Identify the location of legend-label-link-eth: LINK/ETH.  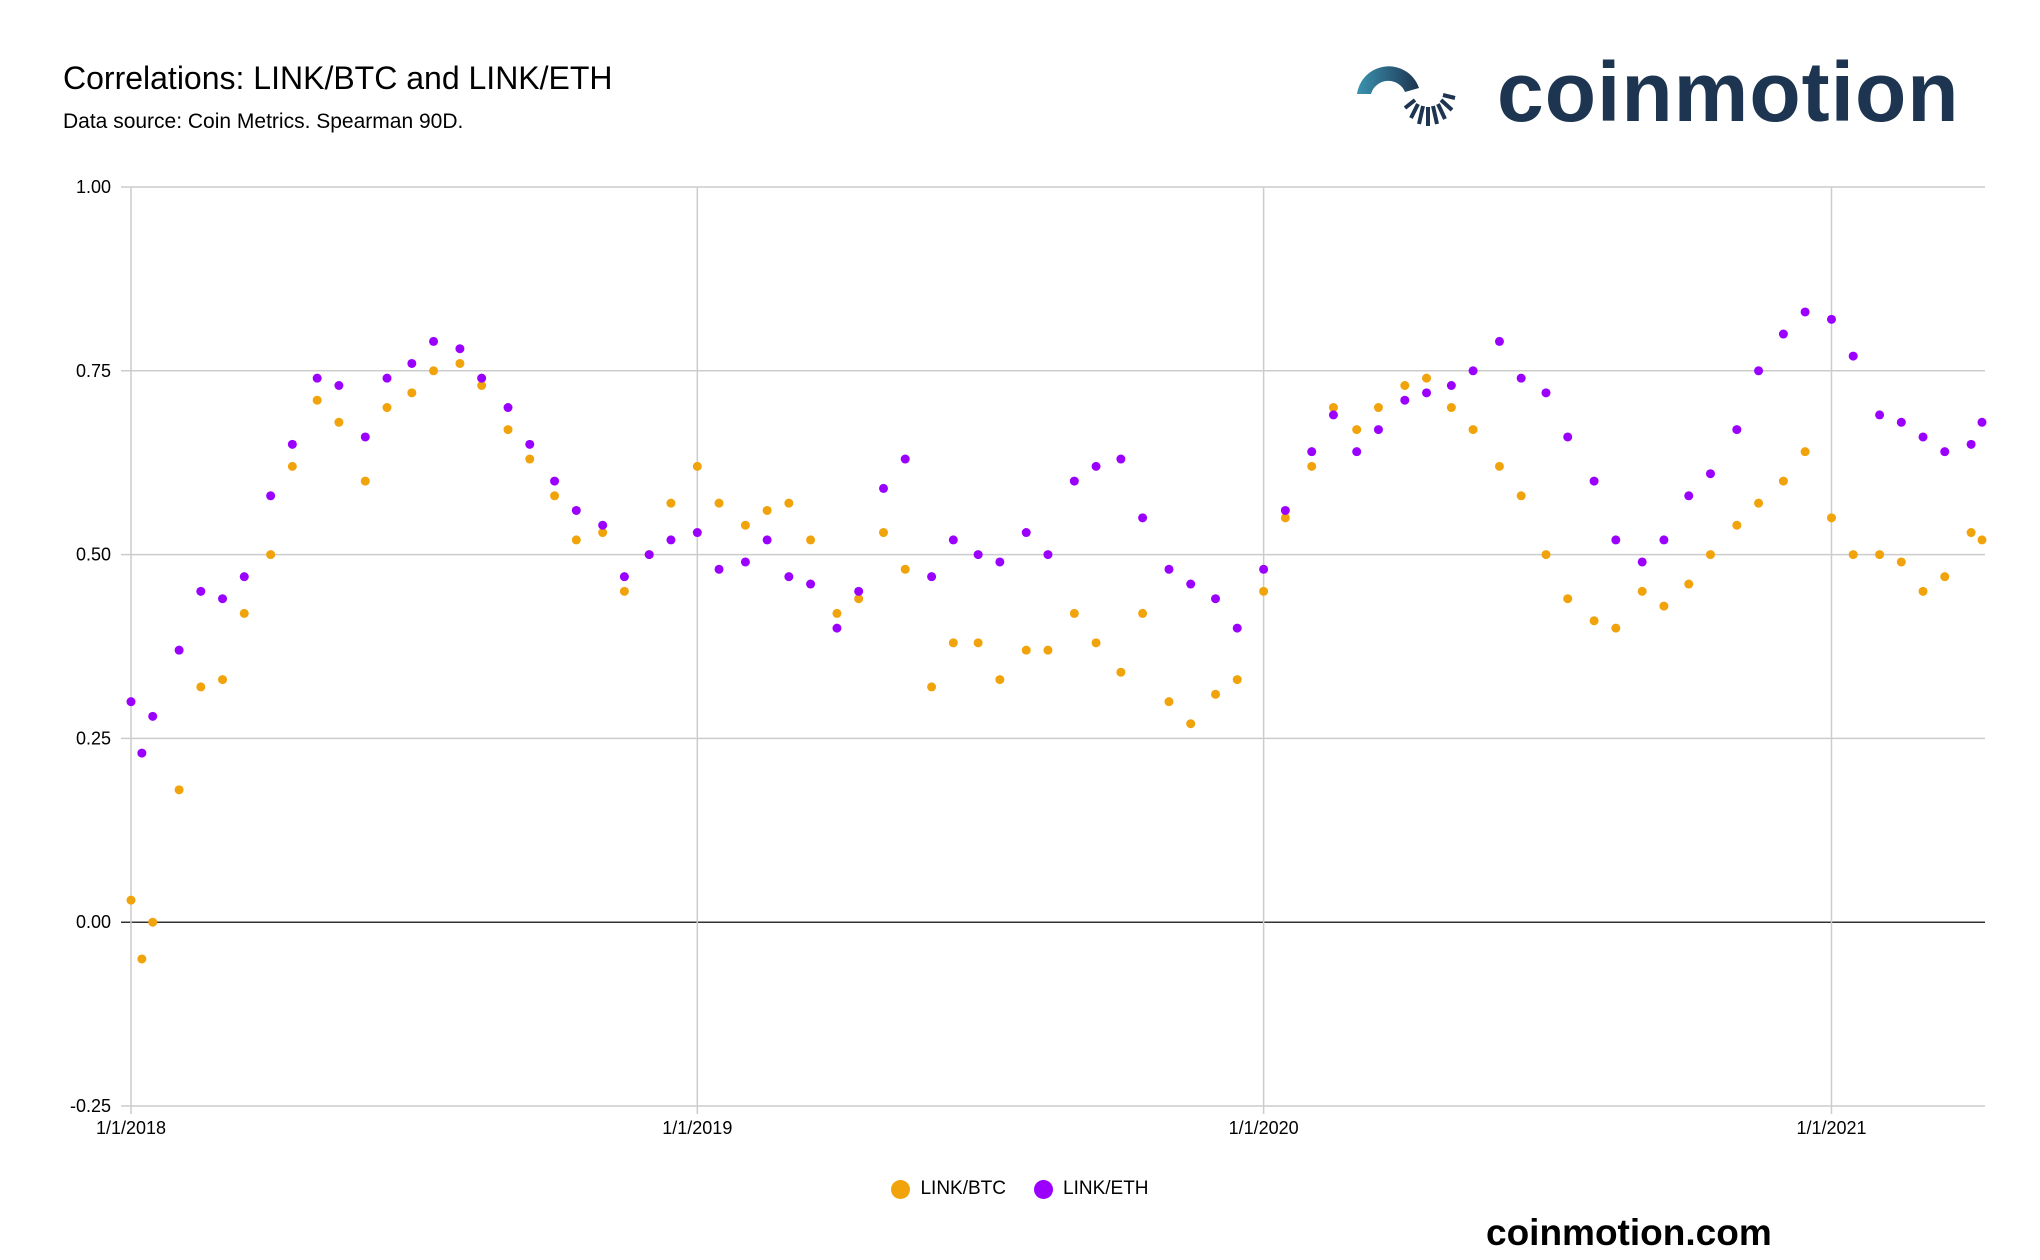
(1106, 1188).